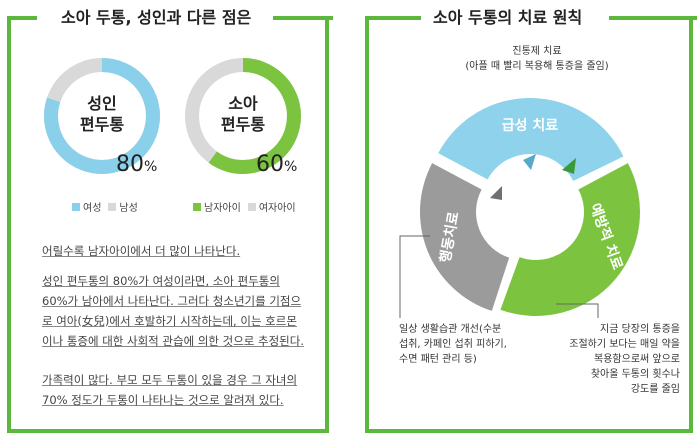 Image resolution: width=700 pixels, height=439 pixels. Describe the element at coordinates (173, 341) in the screenshot. I see `paragraph-2-line: 이나 통증에 대한 사회적 관습에 의한 것으로 추정된다.` at that location.